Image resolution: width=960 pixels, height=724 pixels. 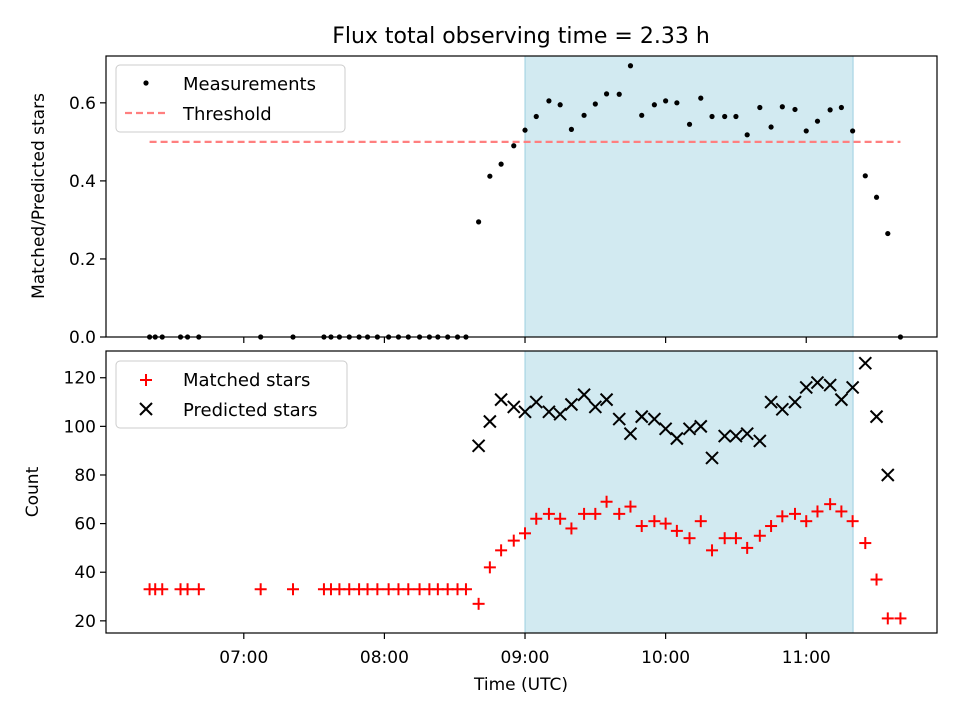 What do you see at coordinates (683, 419) in the screenshot?
I see `series-predicted-stars` at bounding box center [683, 419].